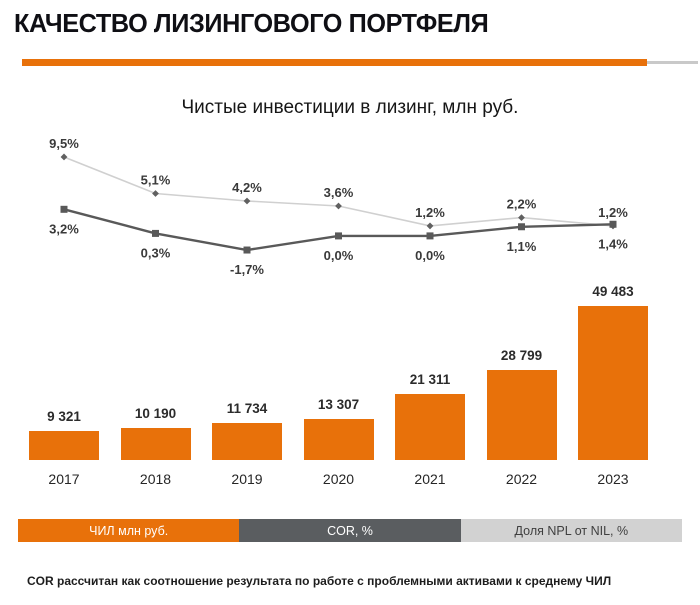  I want to click on bar-2017, so click(64, 445).